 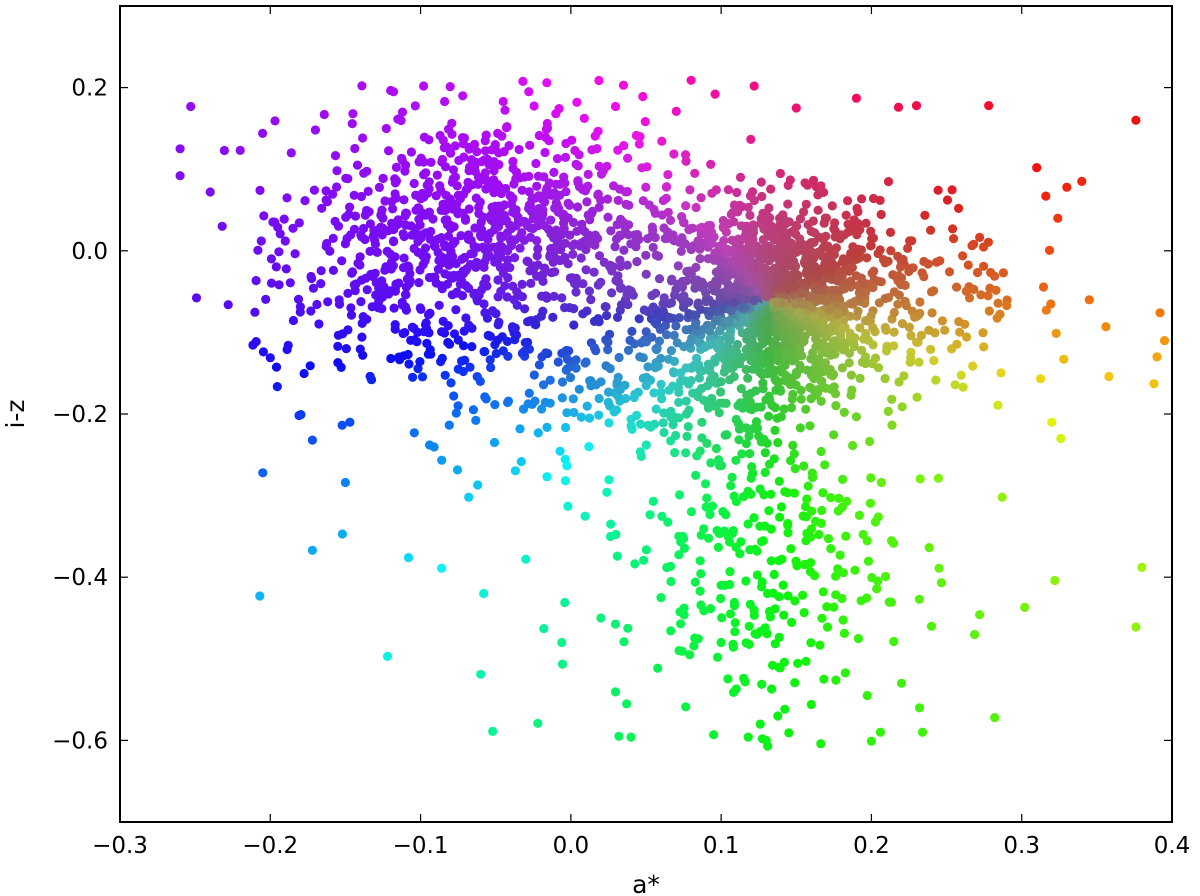 What do you see at coordinates (646, 883) in the screenshot?
I see `x-axis-label: a*` at bounding box center [646, 883].